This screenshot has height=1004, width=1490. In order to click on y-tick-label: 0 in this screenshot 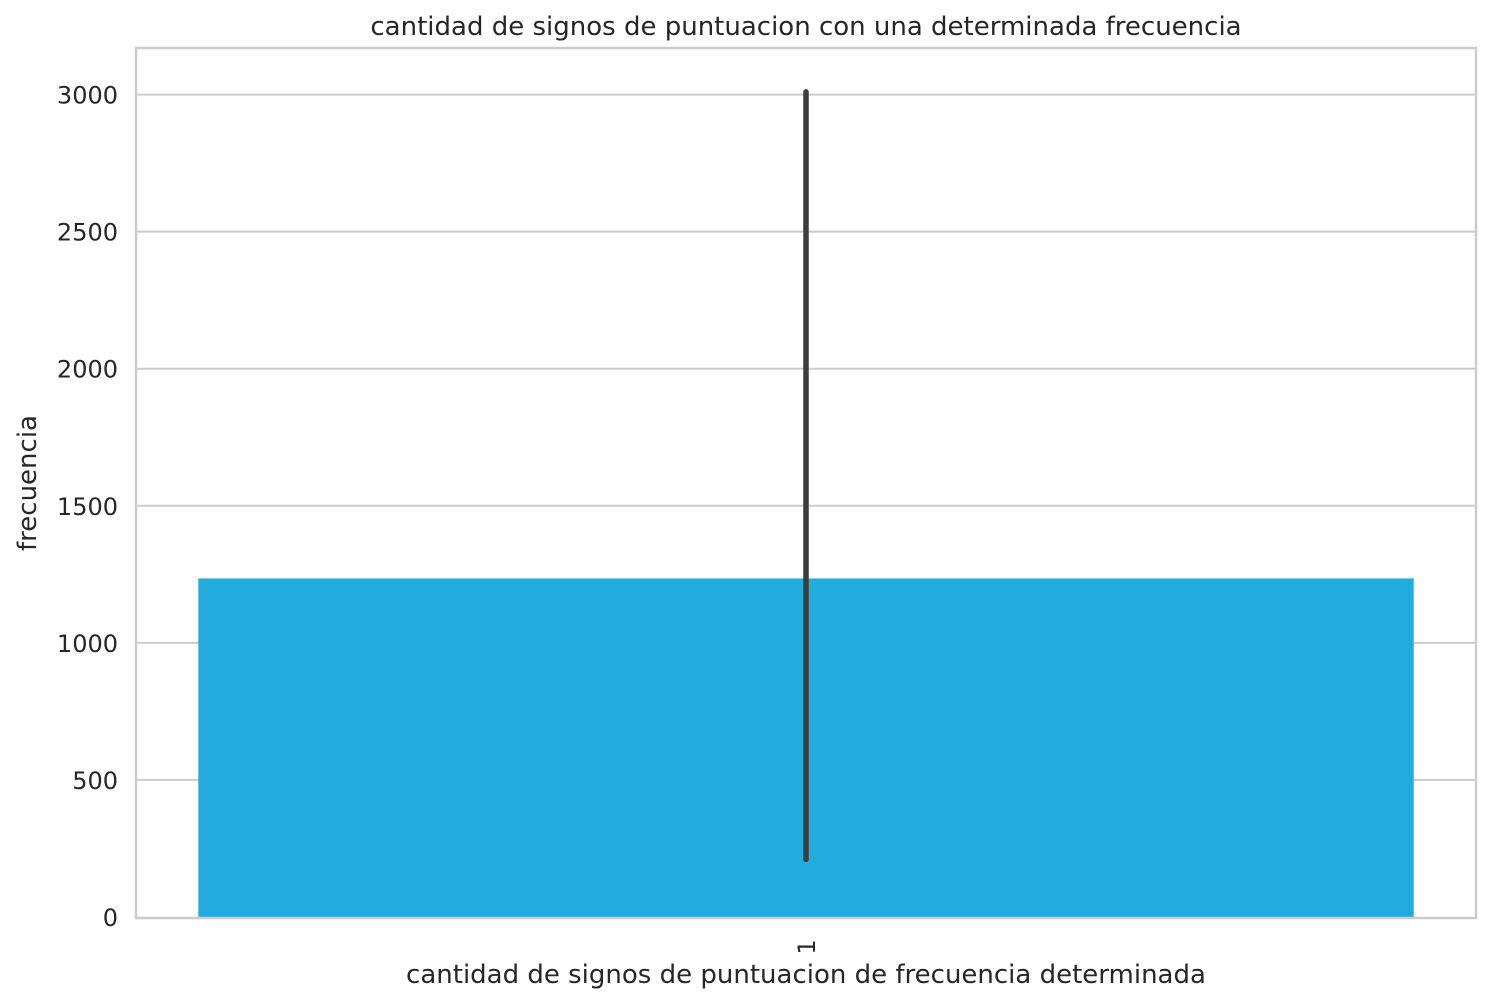, I will do `click(110, 918)`.